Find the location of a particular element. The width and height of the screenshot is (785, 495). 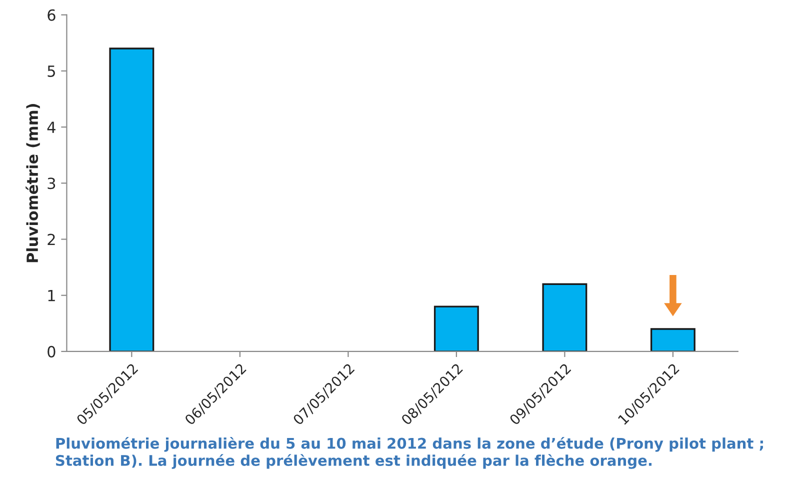

y-tick-label: 6 is located at coordinates (52, 15).